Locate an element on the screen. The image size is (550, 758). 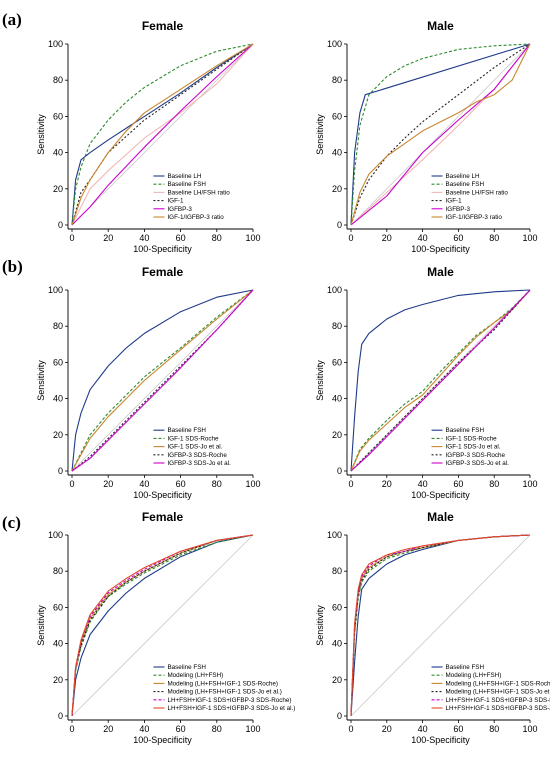
panel-label-b: (b) is located at coordinates (12, 266).